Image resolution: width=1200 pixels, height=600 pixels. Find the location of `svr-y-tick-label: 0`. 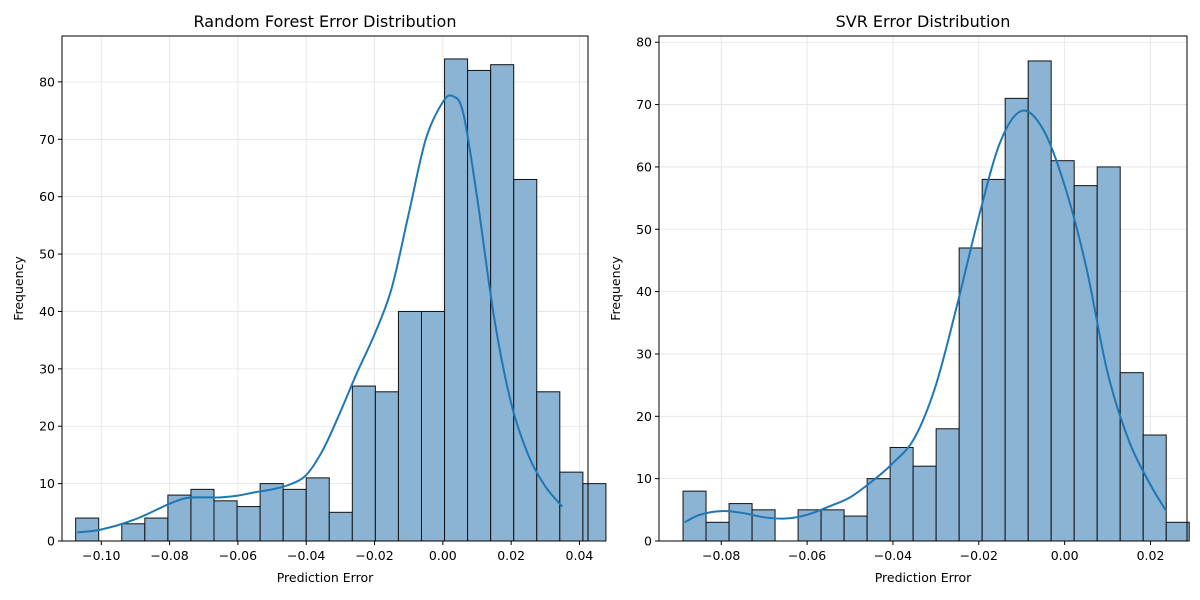

svr-y-tick-label: 0 is located at coordinates (648, 541).